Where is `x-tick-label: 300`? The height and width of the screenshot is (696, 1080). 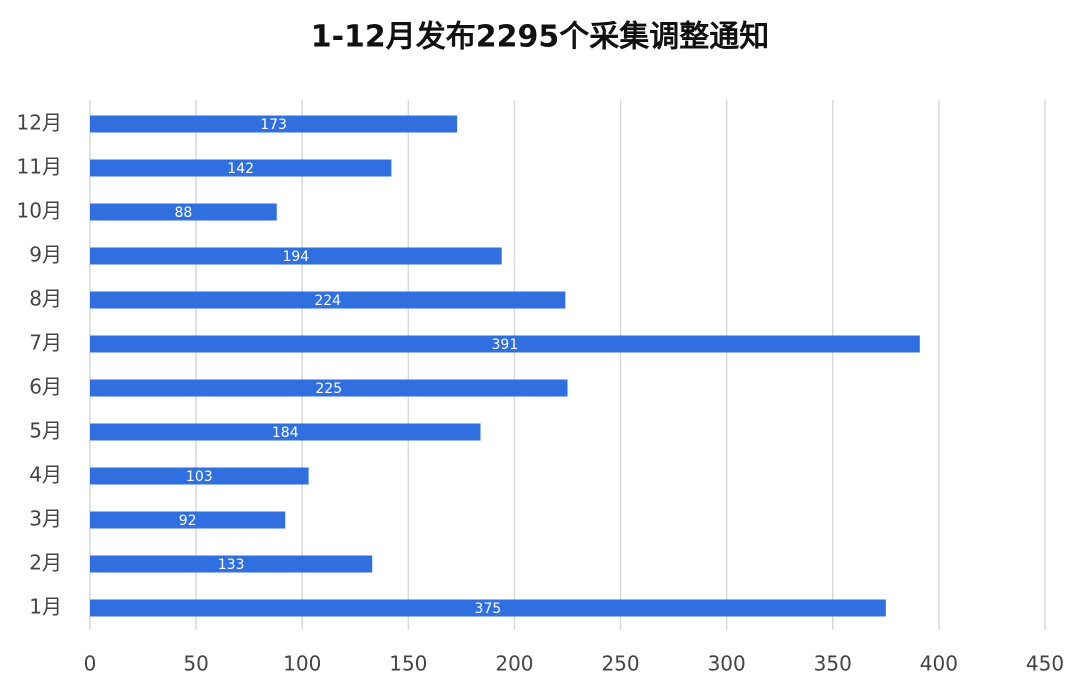 x-tick-label: 300 is located at coordinates (727, 664).